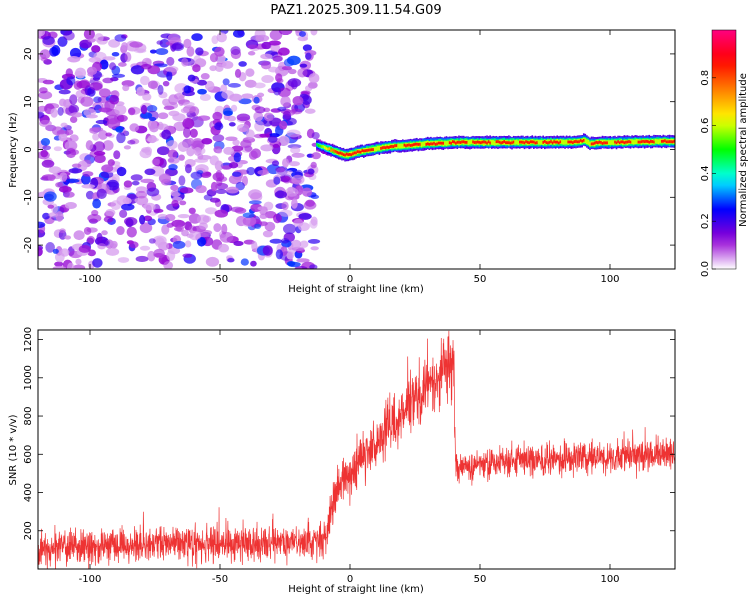 The image size is (750, 600). Describe the element at coordinates (13, 150) in the screenshot. I see `spectrogram-y-label: Frequency (Hz)` at that location.